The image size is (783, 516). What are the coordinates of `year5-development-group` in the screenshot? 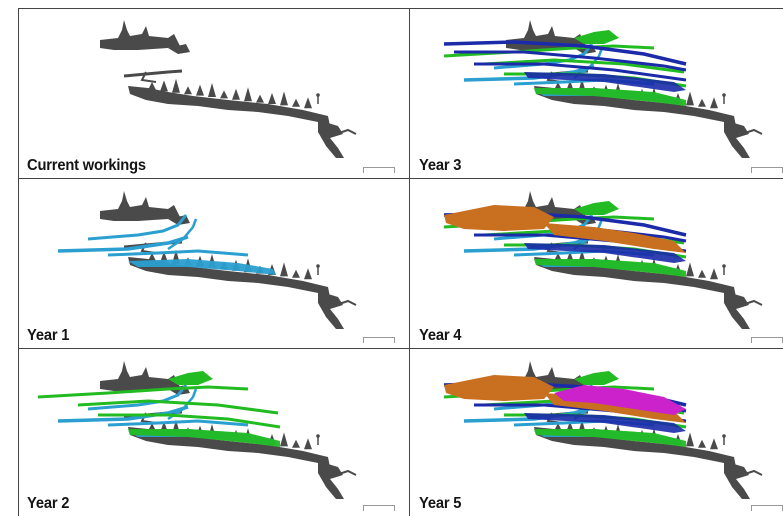 It's located at (620, 400).